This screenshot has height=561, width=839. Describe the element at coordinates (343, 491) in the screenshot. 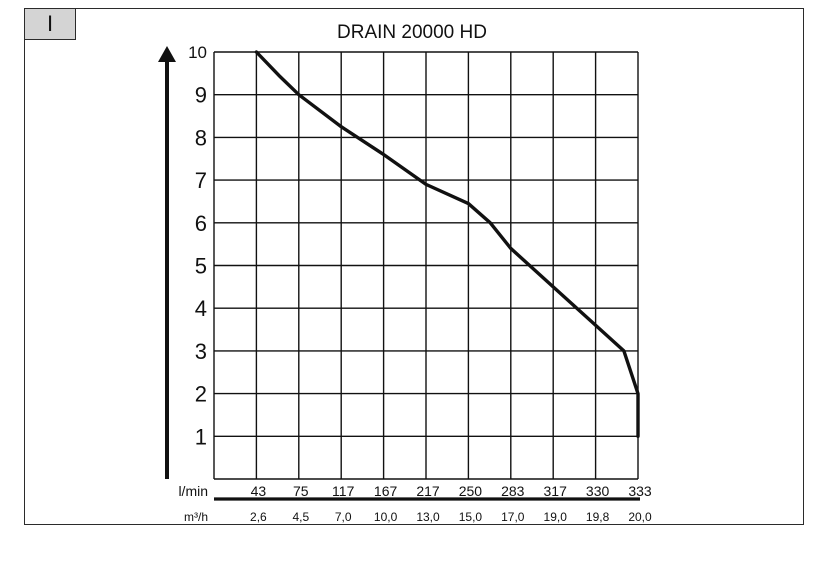

I see `x-tick-label: 117` at that location.